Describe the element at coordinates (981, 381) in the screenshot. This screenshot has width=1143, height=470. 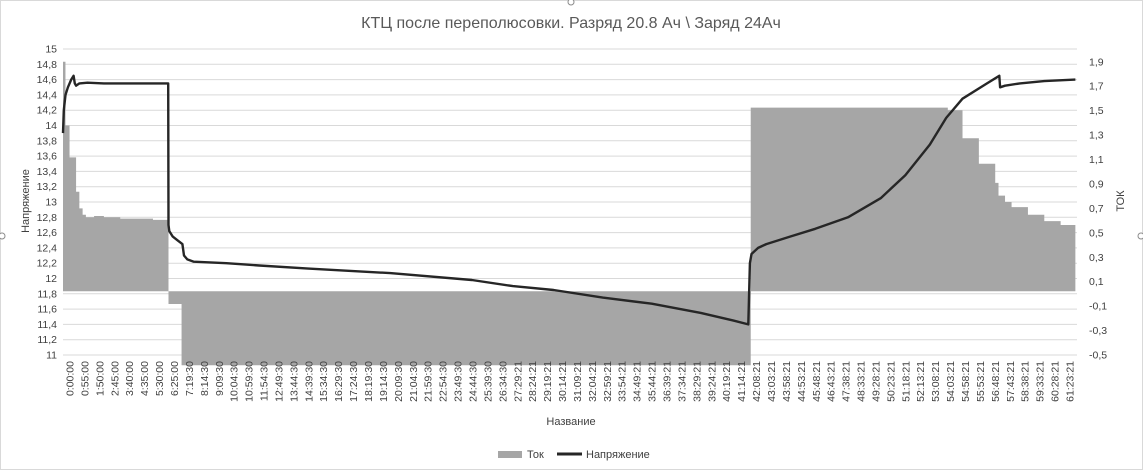
I see `x-tick-label: 55:53:21` at that location.